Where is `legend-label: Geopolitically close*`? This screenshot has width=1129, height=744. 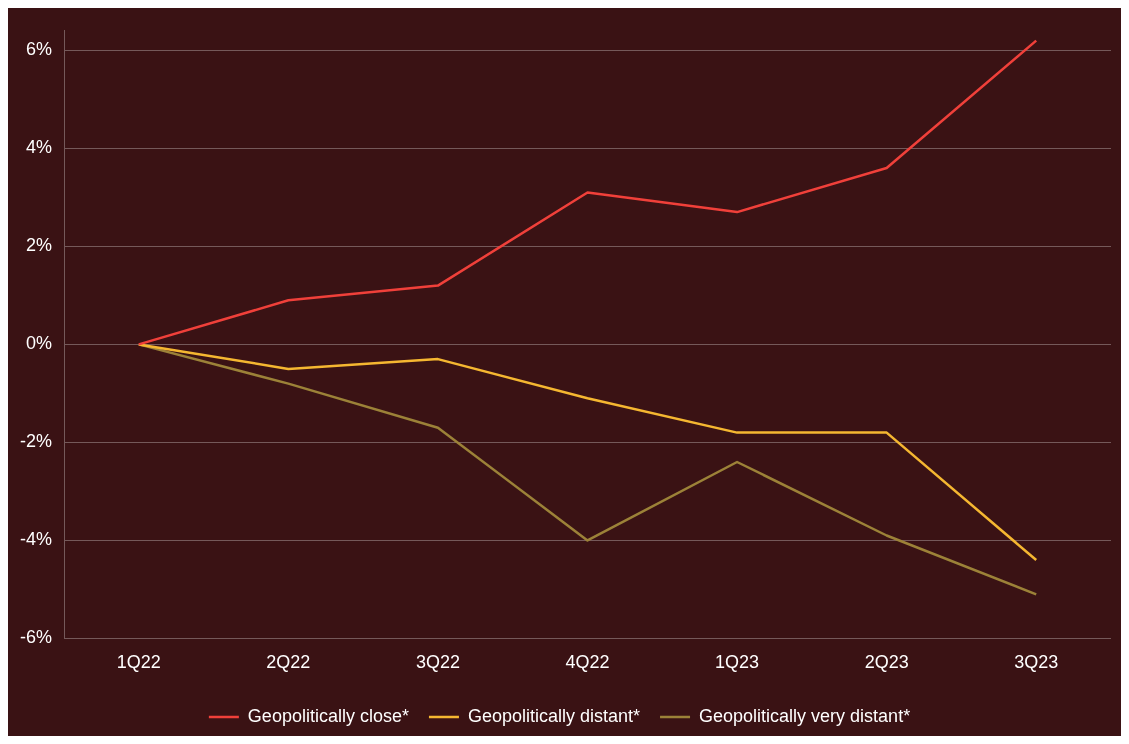
legend-label: Geopolitically close* is located at coordinates (328, 715).